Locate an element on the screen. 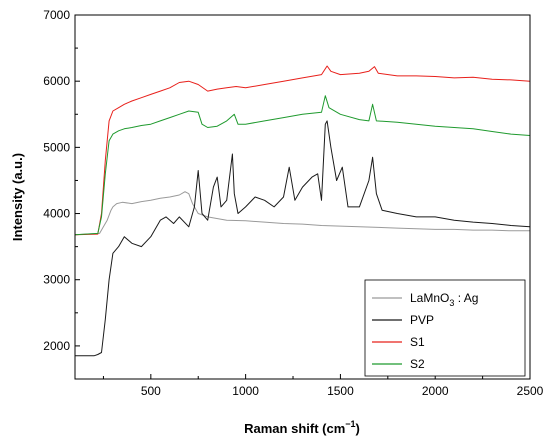 The width and height of the screenshot is (550, 443). legend-label-3: S2 is located at coordinates (417, 364).